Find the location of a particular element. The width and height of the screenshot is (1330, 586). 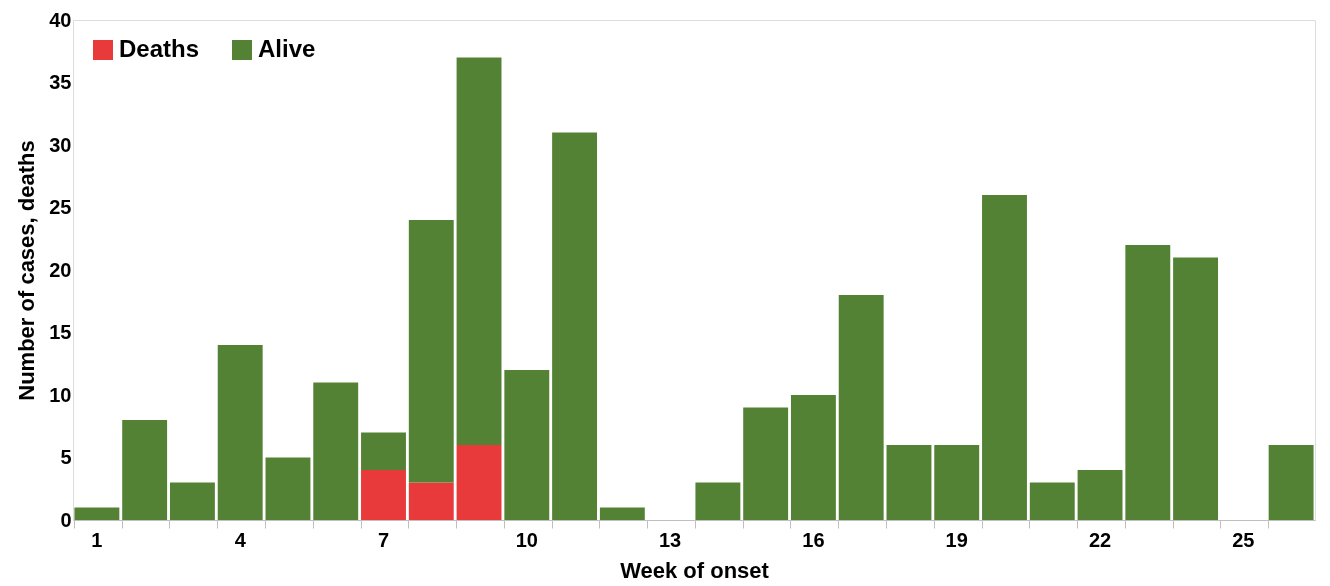

y-tick-label: 40 is located at coordinates (60, 19).